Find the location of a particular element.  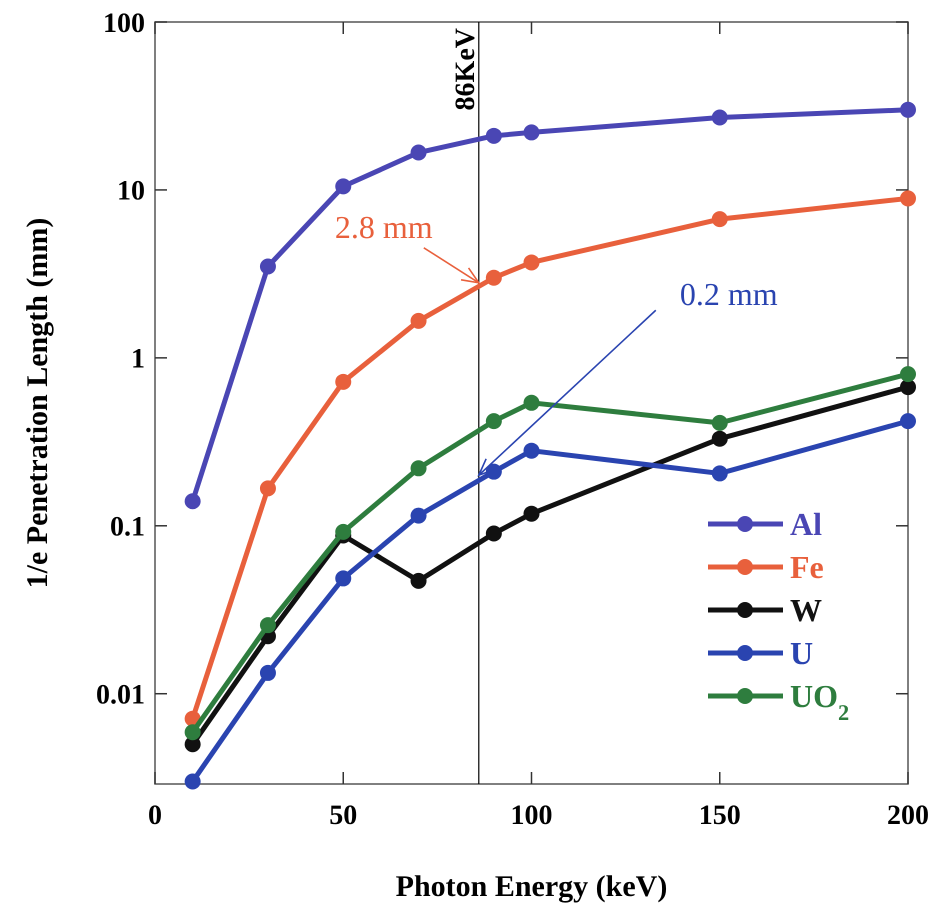

annotation: 2.8 mm is located at coordinates (383, 226).